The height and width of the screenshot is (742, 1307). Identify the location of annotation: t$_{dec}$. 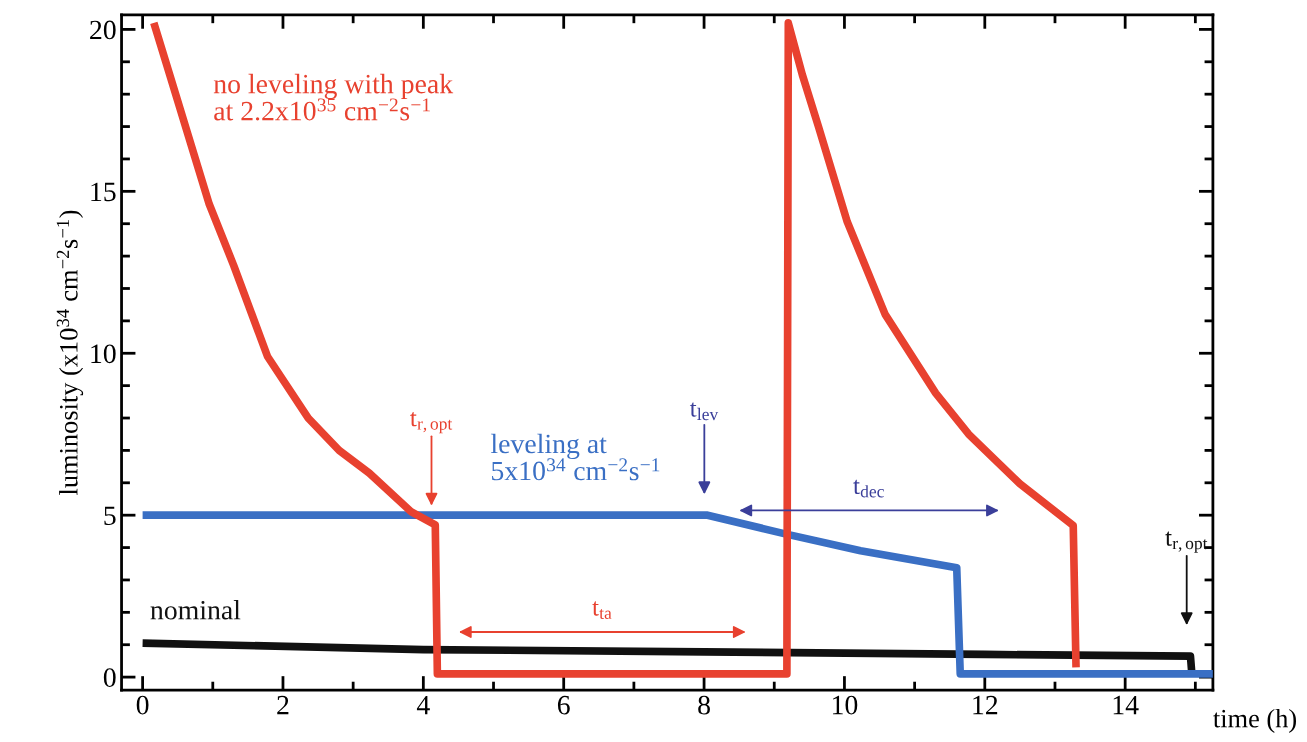
(868, 488).